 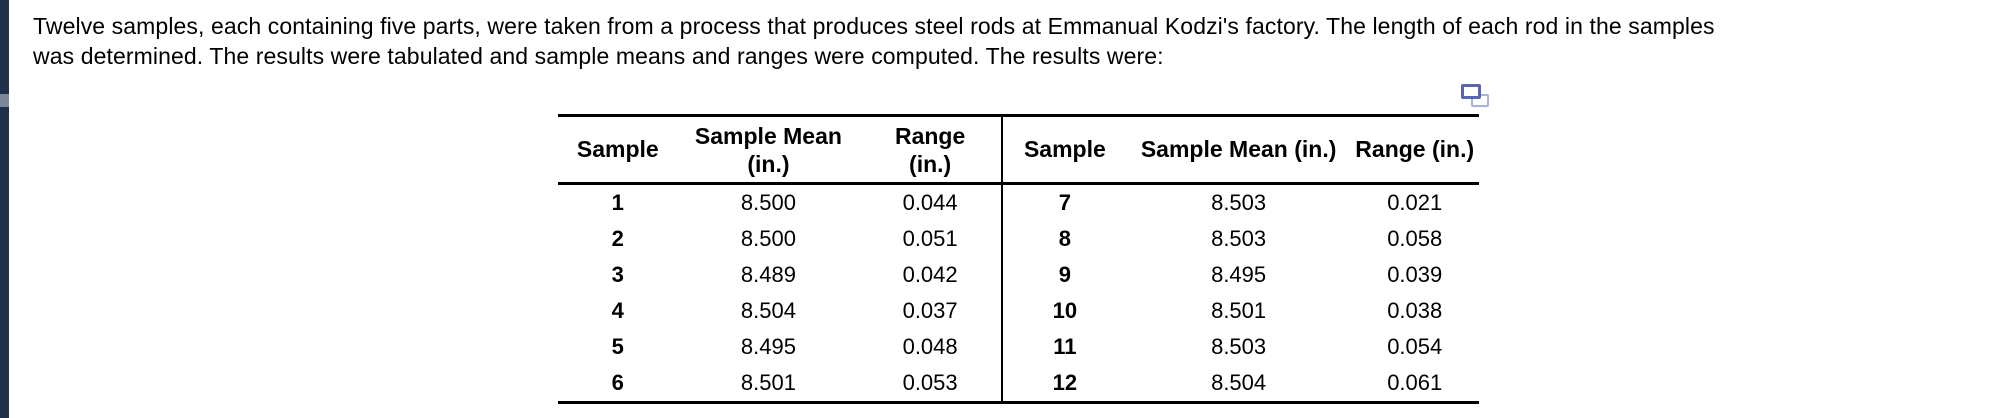 What do you see at coordinates (617, 238) in the screenshot?
I see `sample-cell: 2` at bounding box center [617, 238].